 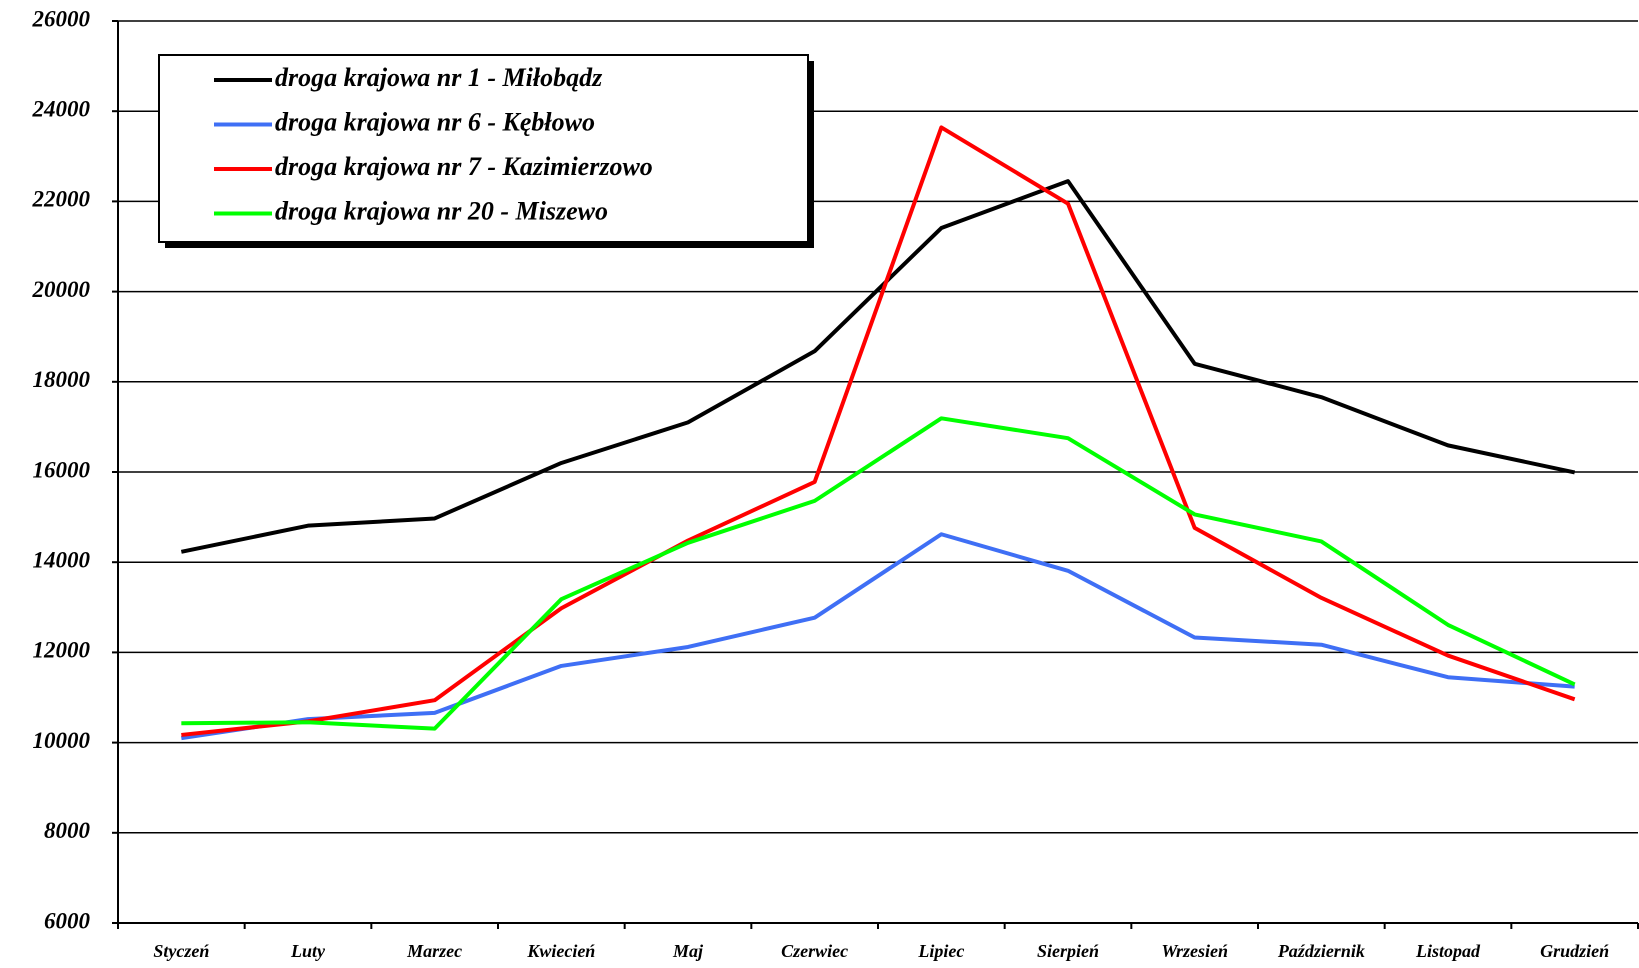 What do you see at coordinates (308, 951) in the screenshot?
I see `x-tick-label: Luty` at bounding box center [308, 951].